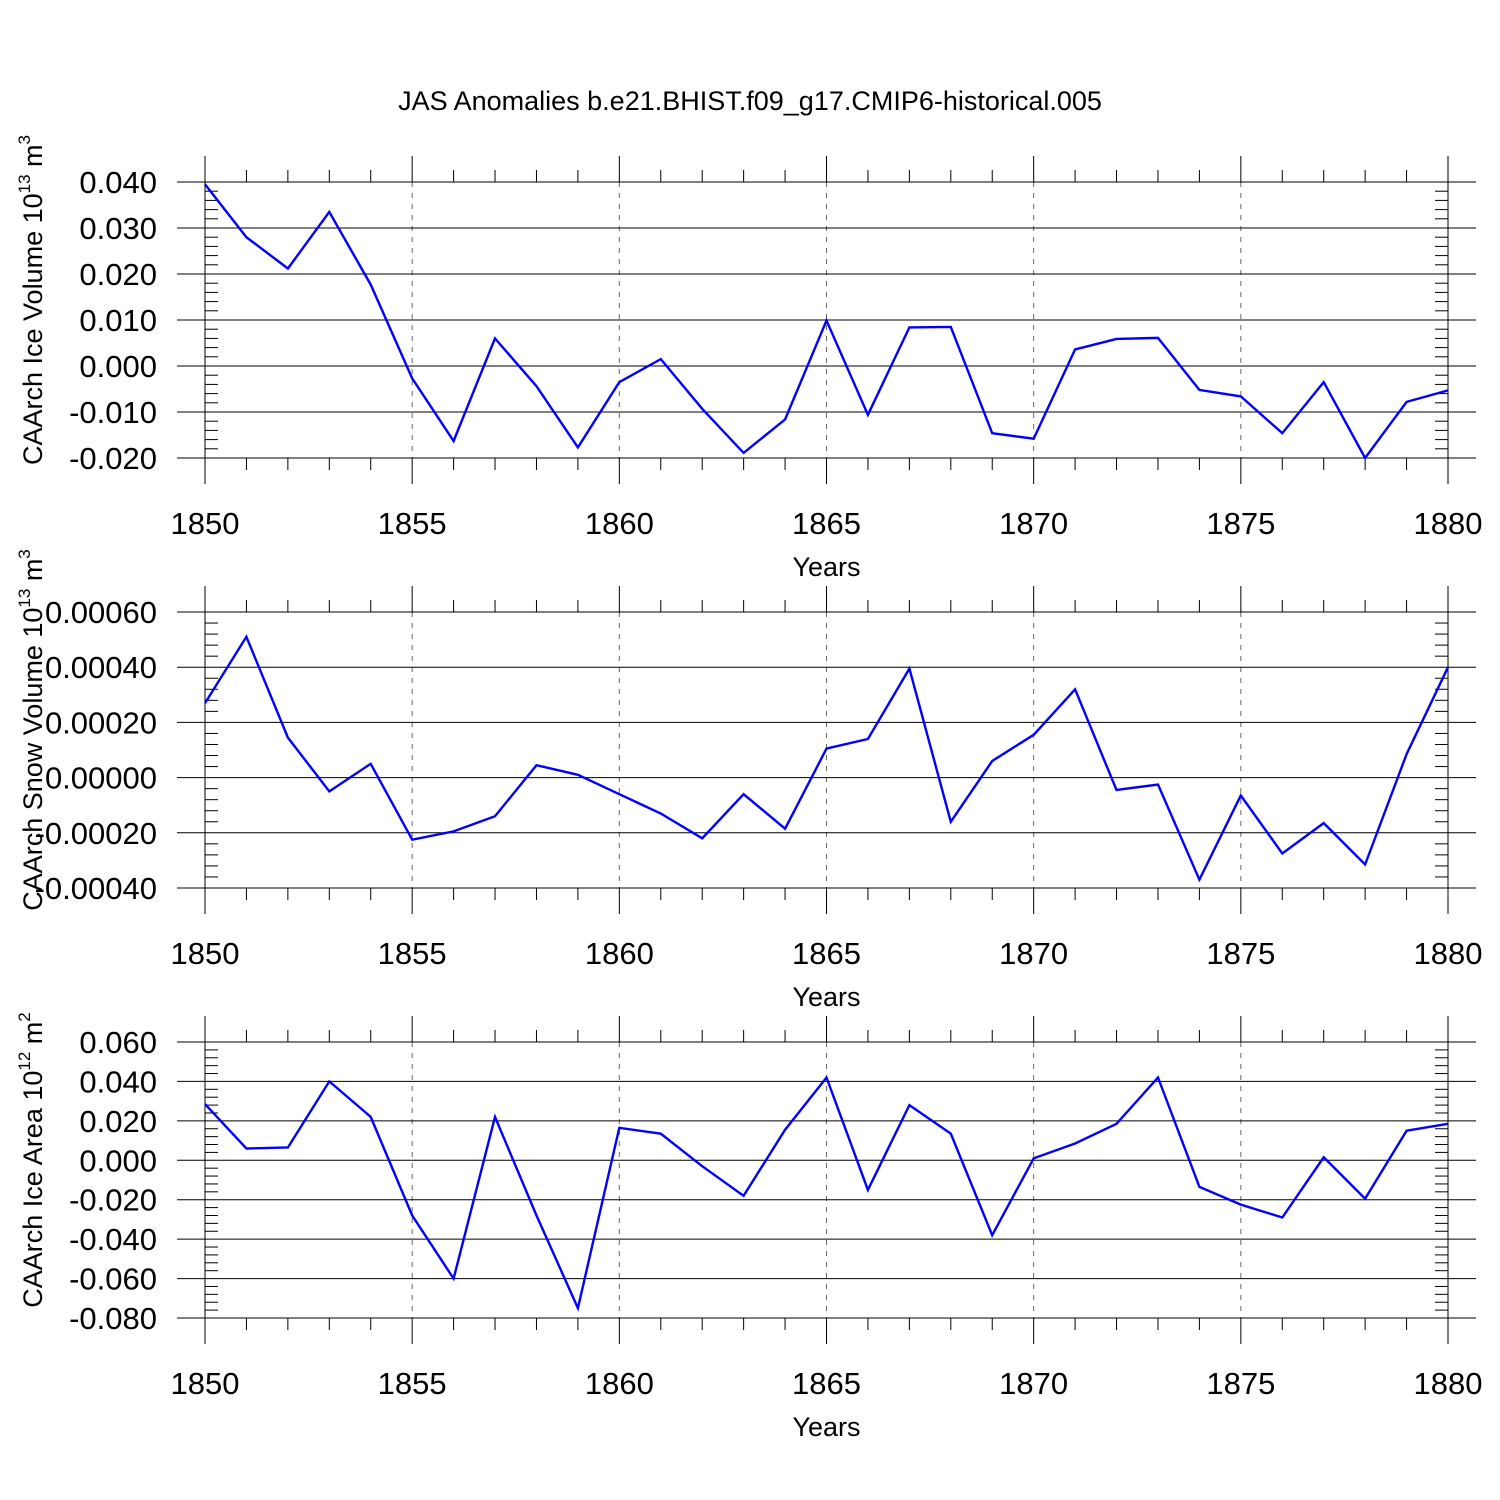  What do you see at coordinates (113, 1279) in the screenshot?
I see `y-tick-label: -0.060` at bounding box center [113, 1279].